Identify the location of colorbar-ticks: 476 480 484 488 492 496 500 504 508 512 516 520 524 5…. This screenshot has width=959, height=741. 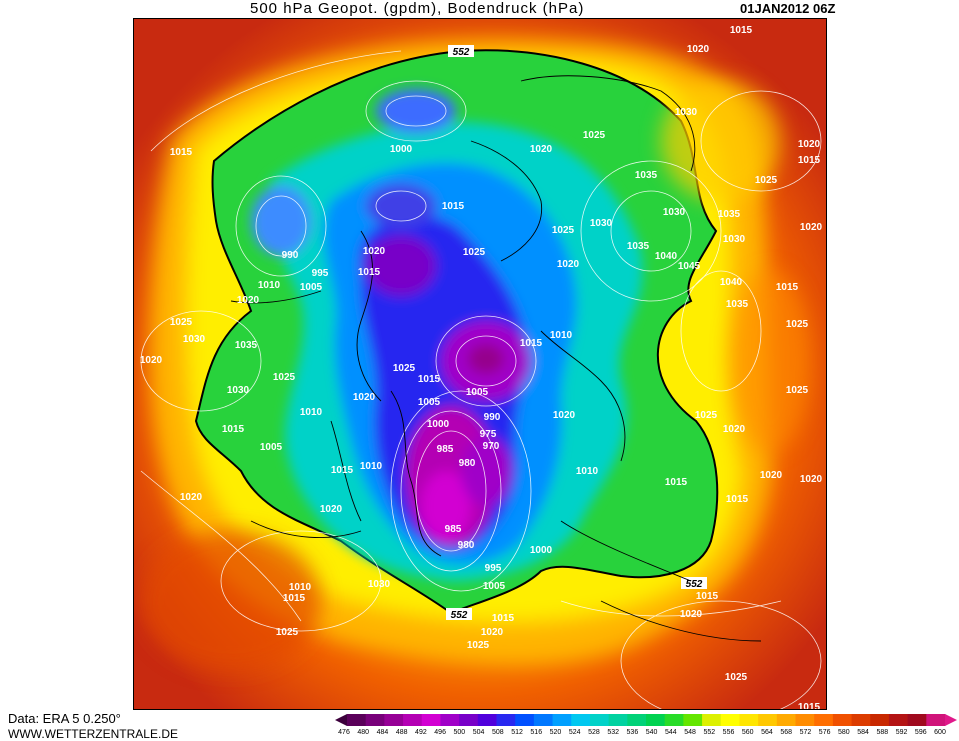
(644, 734).